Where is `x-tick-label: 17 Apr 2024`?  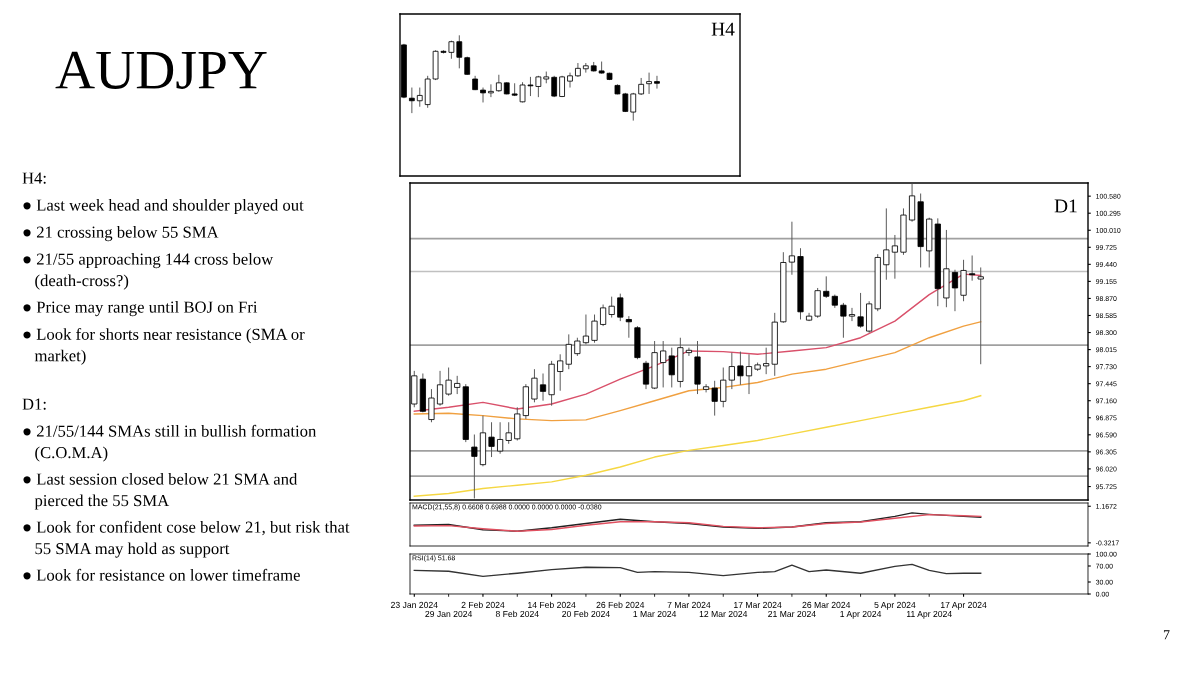 x-tick-label: 17 Apr 2024 is located at coordinates (963, 605).